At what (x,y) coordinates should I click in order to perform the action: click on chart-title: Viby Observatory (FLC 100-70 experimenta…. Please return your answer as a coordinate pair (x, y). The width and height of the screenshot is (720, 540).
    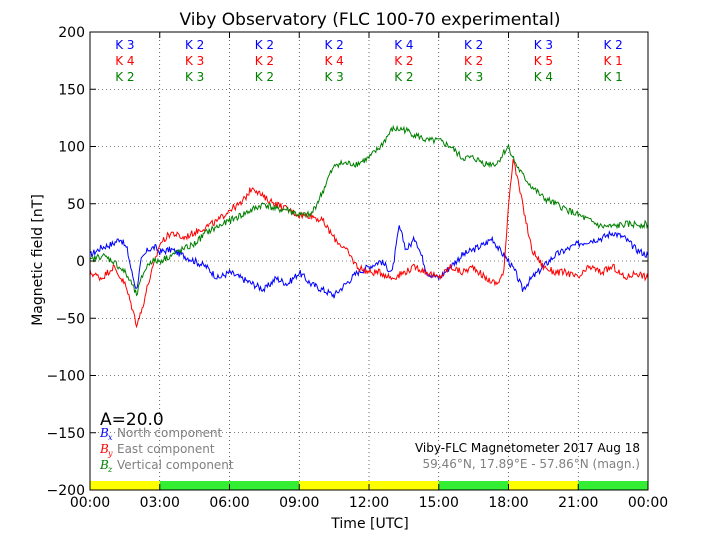
    Looking at the image, I should click on (370, 20).